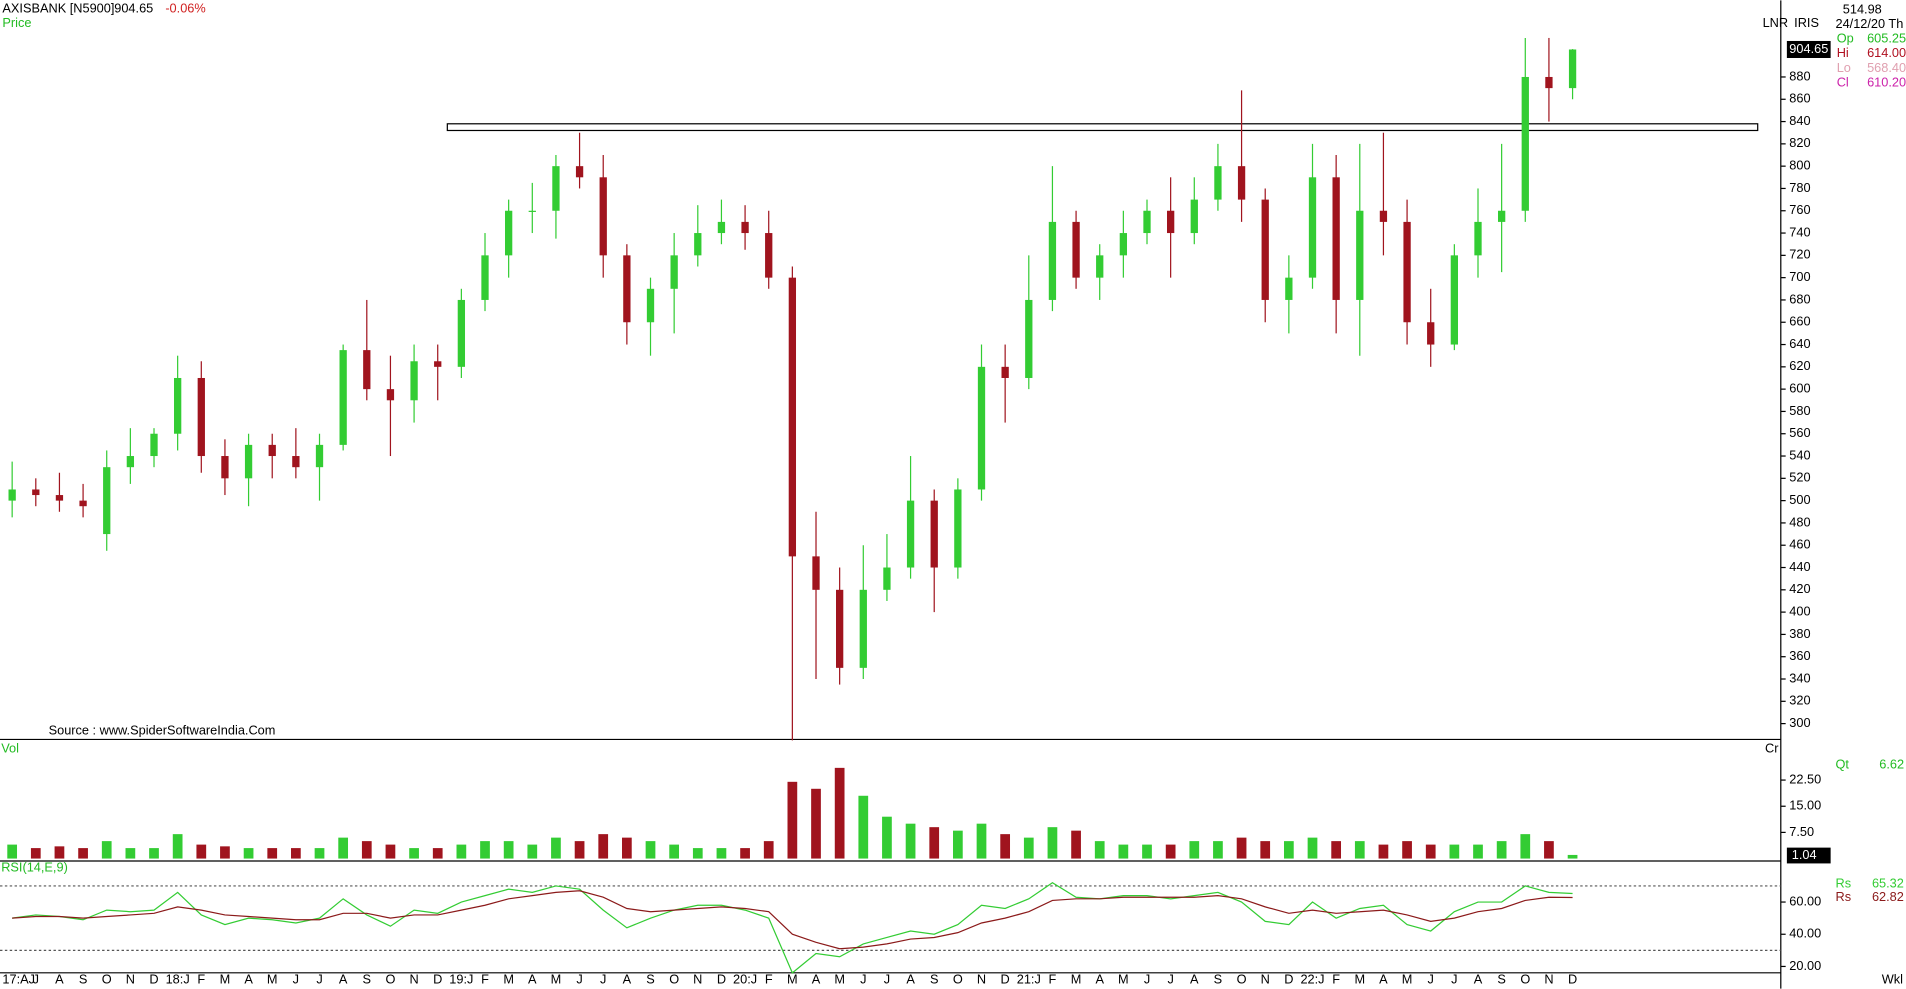 The height and width of the screenshot is (989, 1906). I want to click on volume-tag-label: 1.04, so click(1804, 854).